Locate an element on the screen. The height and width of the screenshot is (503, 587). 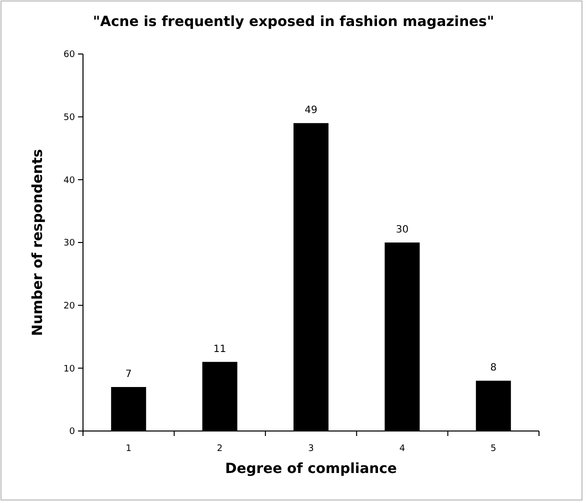
data-label: 8 is located at coordinates (493, 368).